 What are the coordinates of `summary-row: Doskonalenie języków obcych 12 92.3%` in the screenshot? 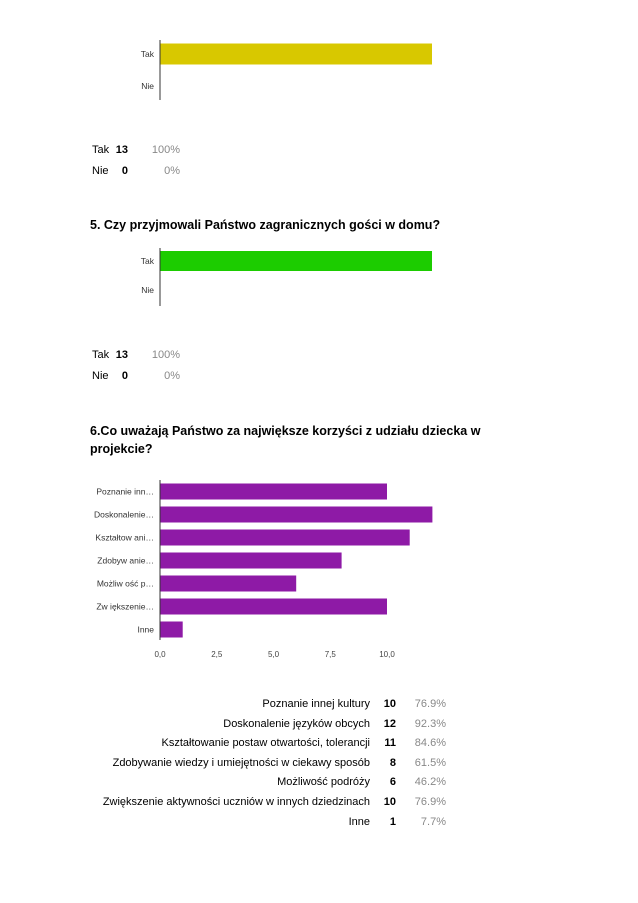 It's located at (265, 728).